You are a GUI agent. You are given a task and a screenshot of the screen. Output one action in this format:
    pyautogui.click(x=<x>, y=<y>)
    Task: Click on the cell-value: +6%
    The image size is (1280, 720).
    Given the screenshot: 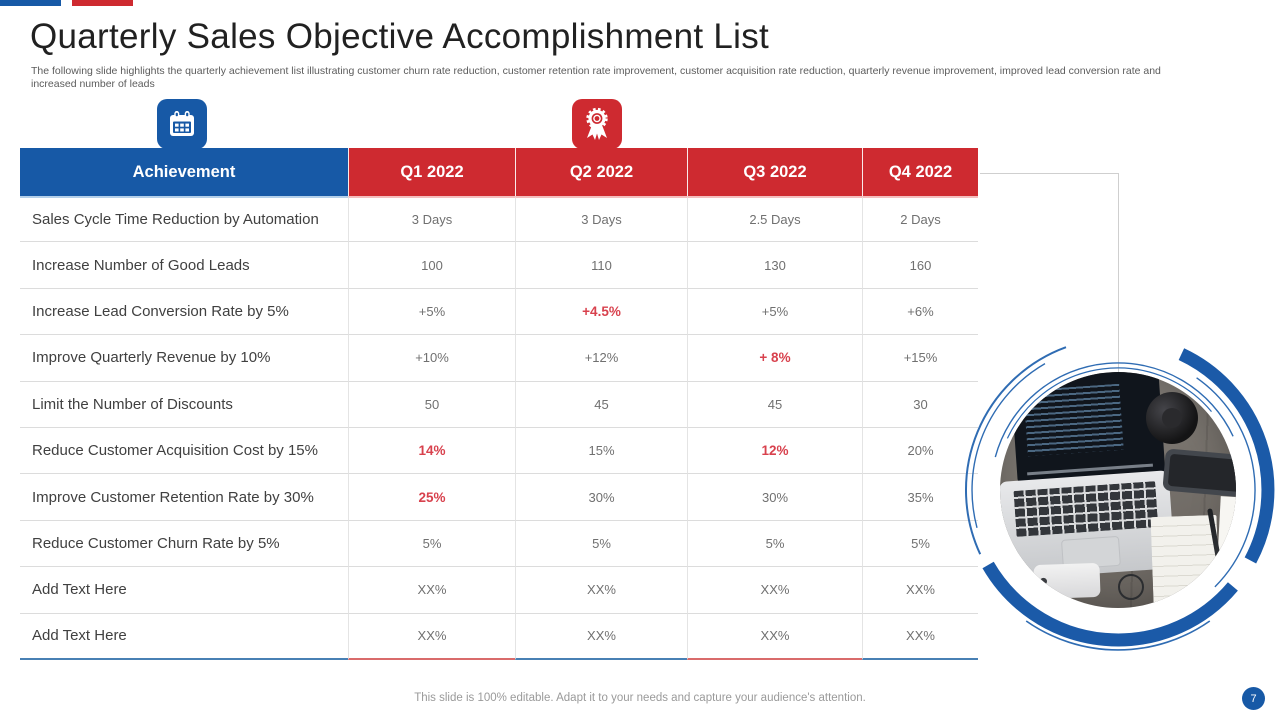 What is the action you would take?
    pyautogui.click(x=920, y=312)
    